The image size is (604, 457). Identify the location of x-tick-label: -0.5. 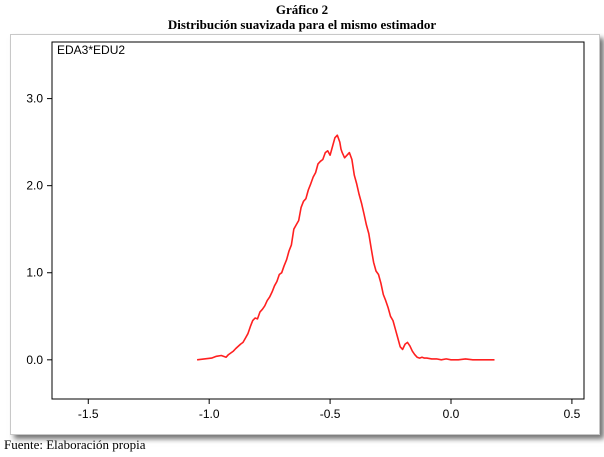
(330, 414).